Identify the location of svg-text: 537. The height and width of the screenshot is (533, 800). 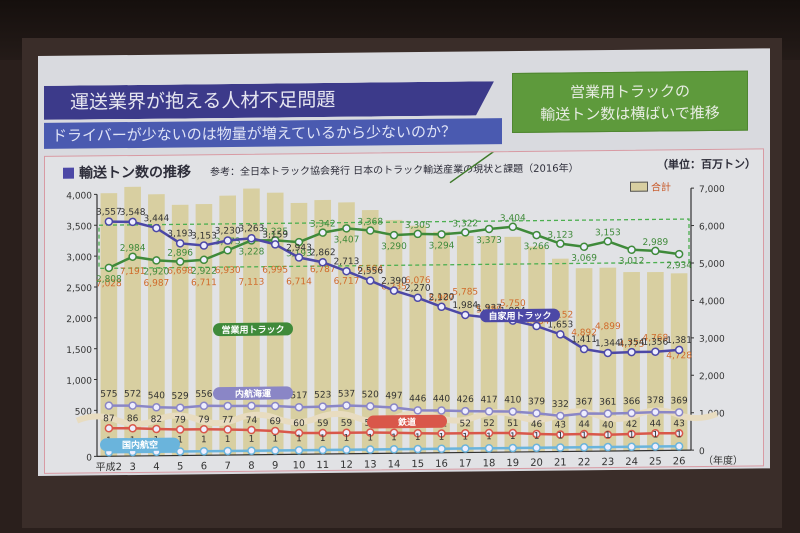
(346, 394).